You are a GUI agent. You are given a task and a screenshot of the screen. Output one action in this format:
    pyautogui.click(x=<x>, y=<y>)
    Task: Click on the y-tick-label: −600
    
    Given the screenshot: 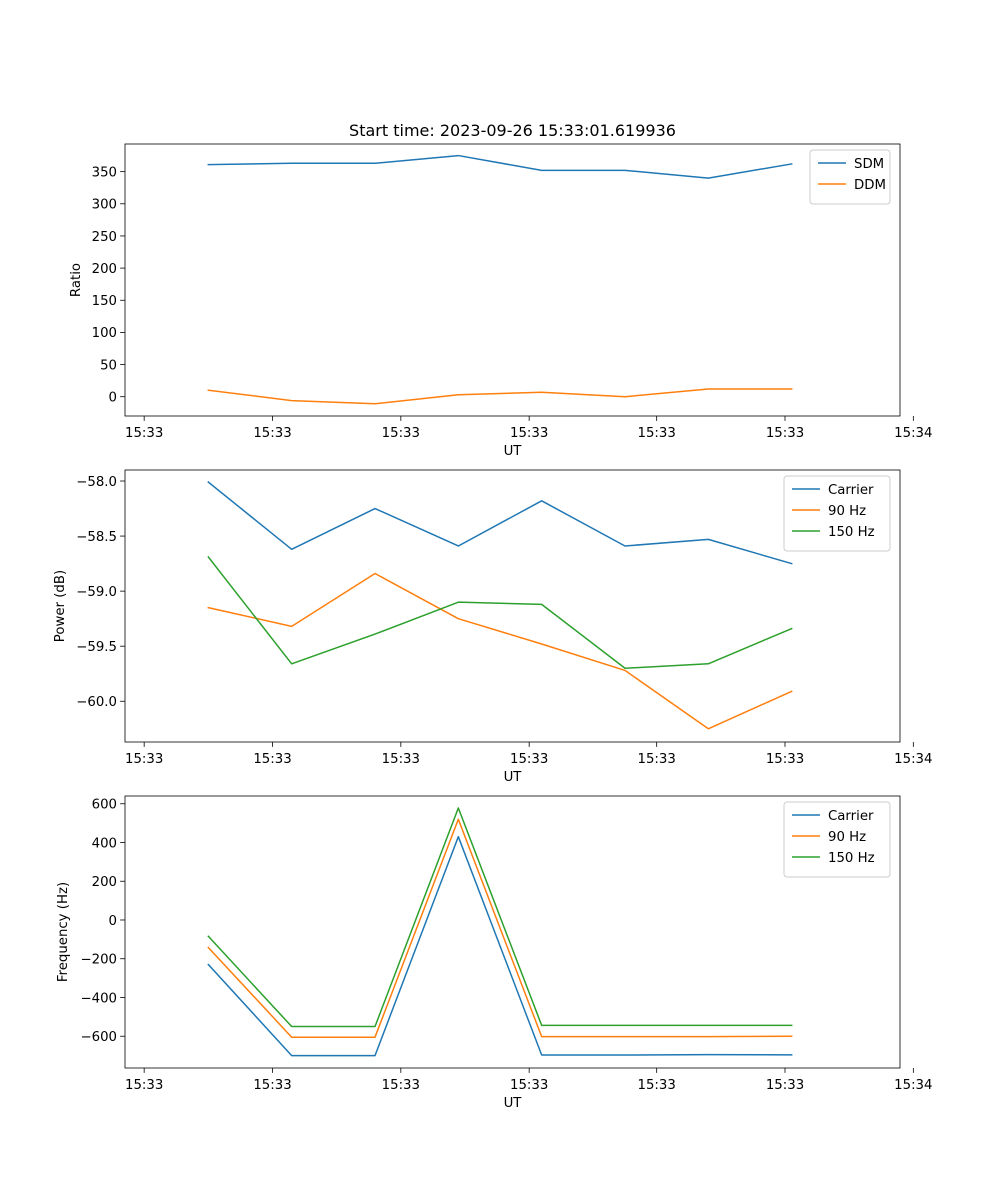 What is the action you would take?
    pyautogui.click(x=98, y=1037)
    